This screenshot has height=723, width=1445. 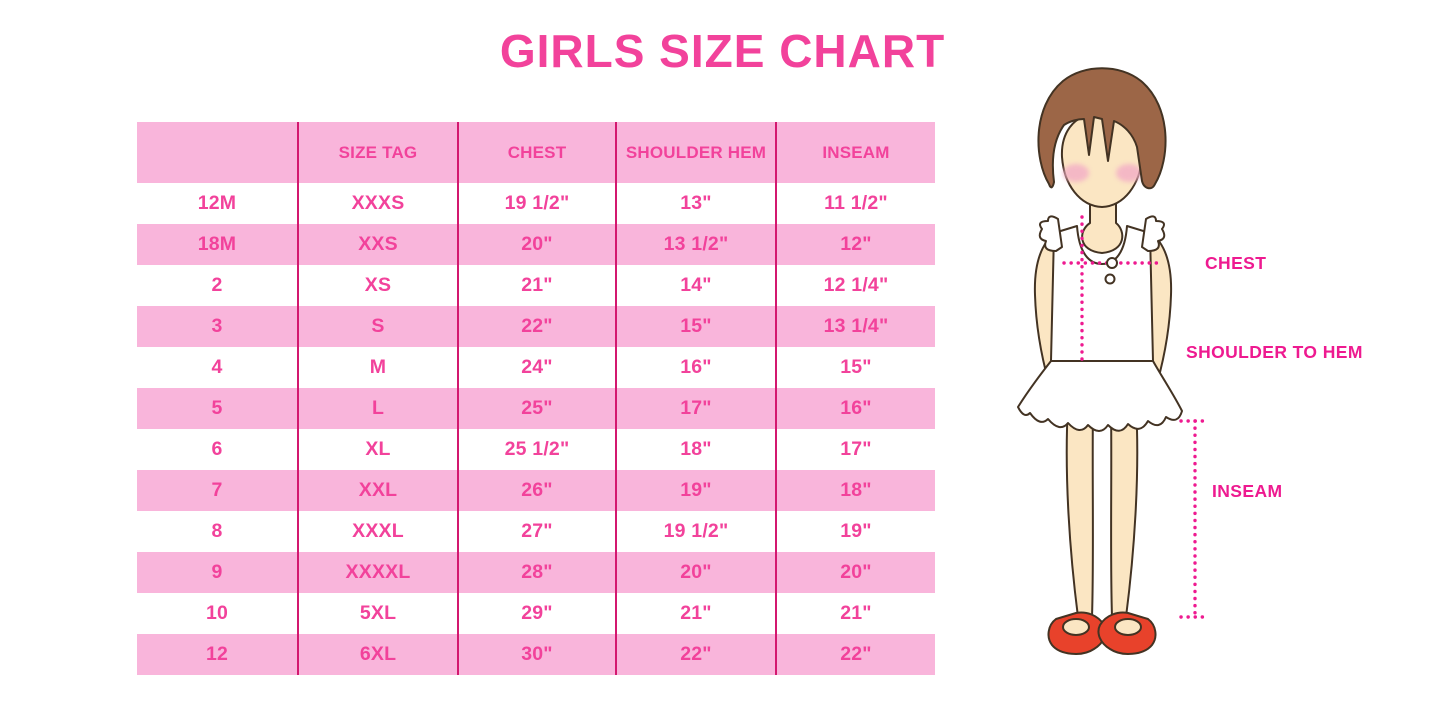 I want to click on size-row: 12M XXXS 19 1/2" 13" 11 1/2", so click(x=536, y=203).